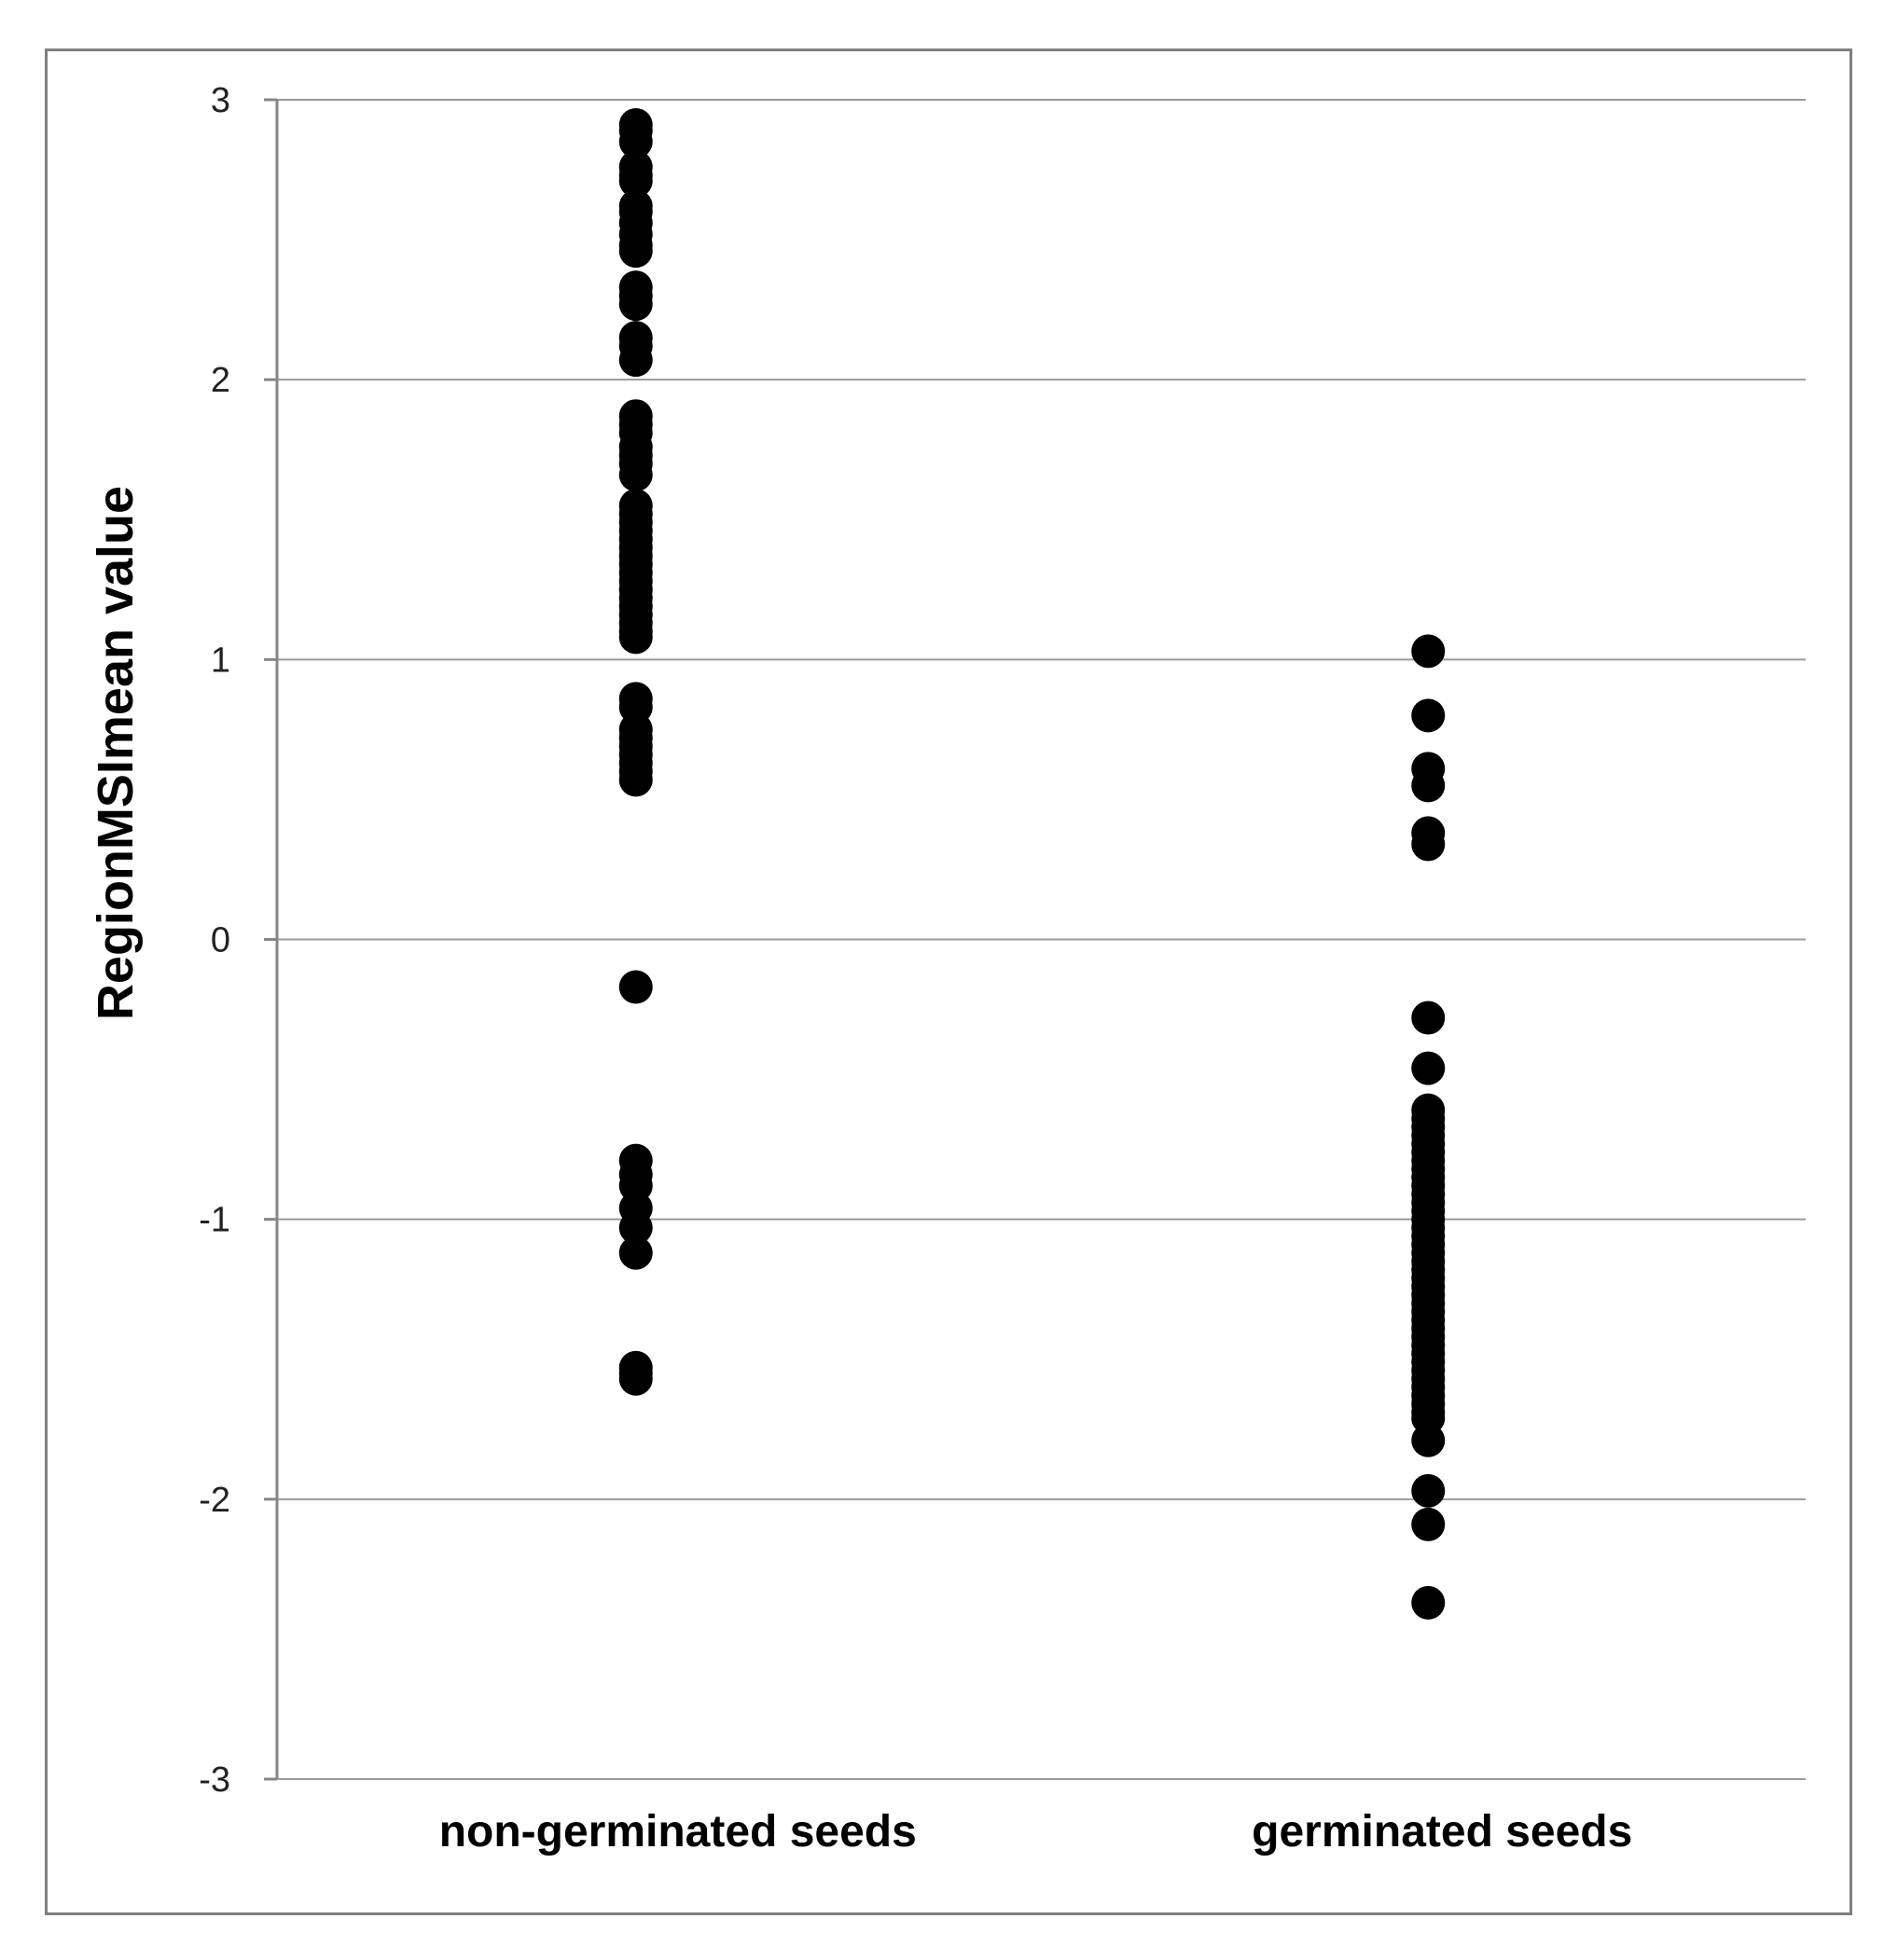 This screenshot has width=1898, height=1960. Describe the element at coordinates (678, 1832) in the screenshot. I see `x-category-label: non-germinated seeds` at that location.